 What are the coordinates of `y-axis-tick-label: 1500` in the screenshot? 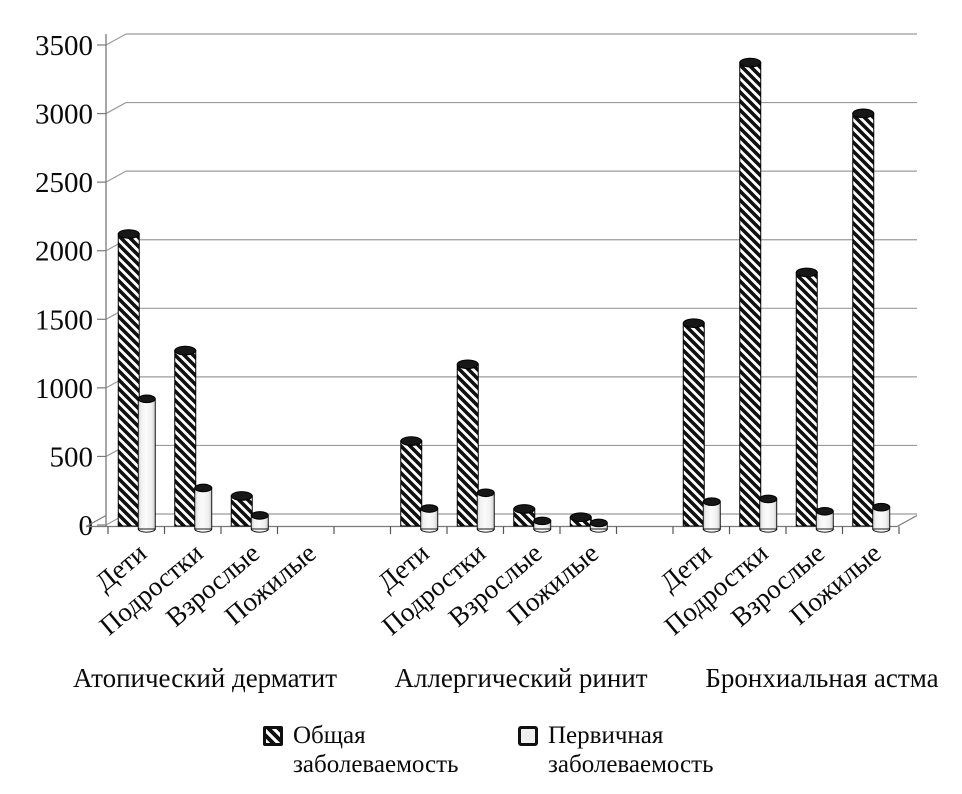 It's located at (64, 320).